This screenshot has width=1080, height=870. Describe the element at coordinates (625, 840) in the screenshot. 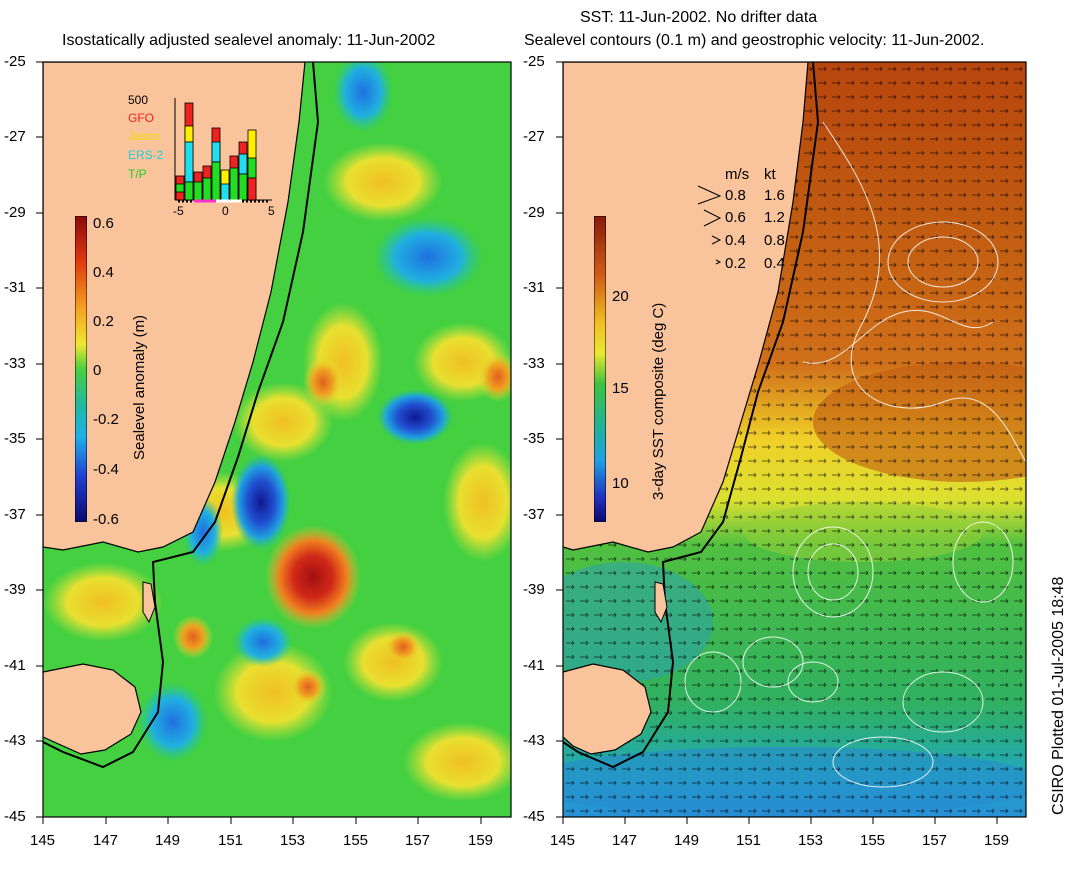

I see `right-x-tick: 147` at that location.